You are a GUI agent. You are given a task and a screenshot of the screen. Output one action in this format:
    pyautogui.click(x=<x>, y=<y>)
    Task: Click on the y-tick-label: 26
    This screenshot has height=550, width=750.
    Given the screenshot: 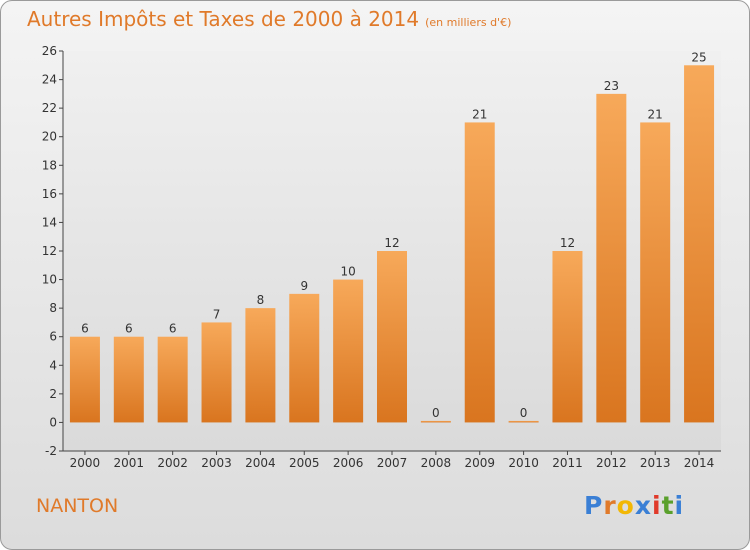 What is the action you would take?
    pyautogui.click(x=49, y=51)
    